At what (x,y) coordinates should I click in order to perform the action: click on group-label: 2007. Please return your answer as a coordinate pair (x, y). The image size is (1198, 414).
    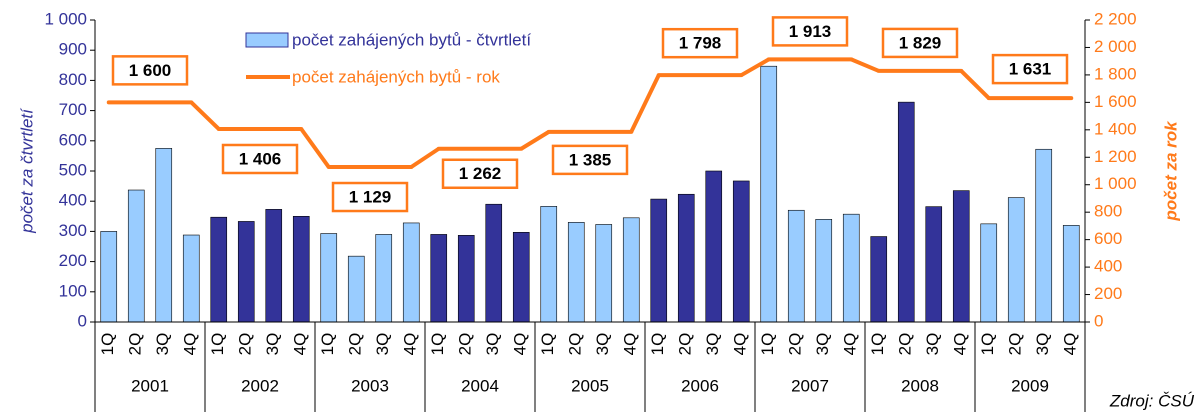
    Looking at the image, I should click on (810, 385).